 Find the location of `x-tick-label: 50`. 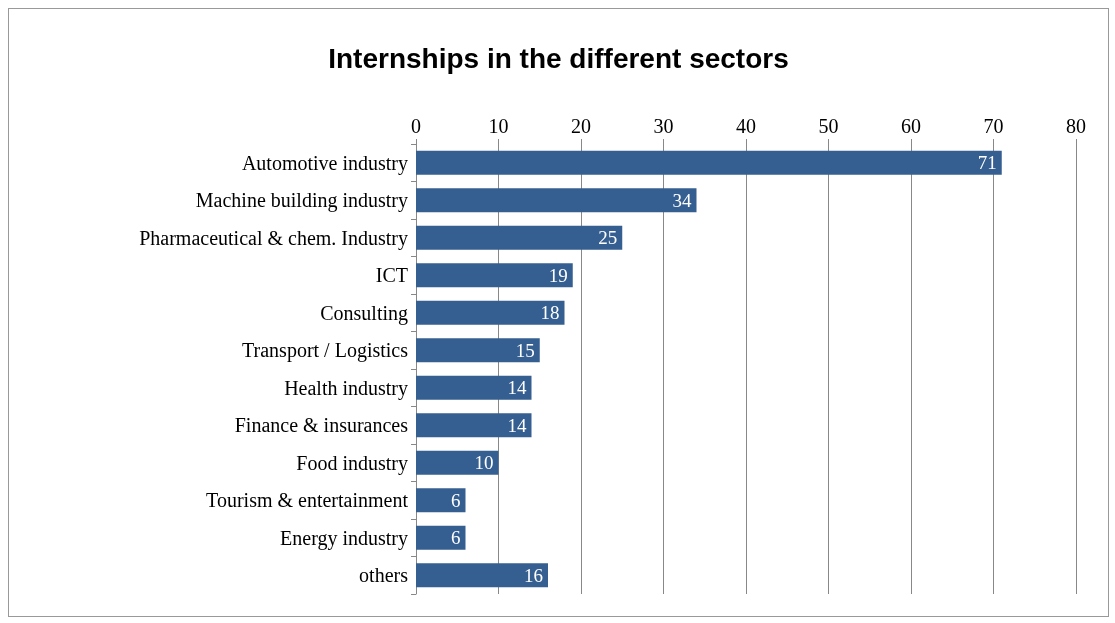

x-tick-label: 50 is located at coordinates (828, 126).